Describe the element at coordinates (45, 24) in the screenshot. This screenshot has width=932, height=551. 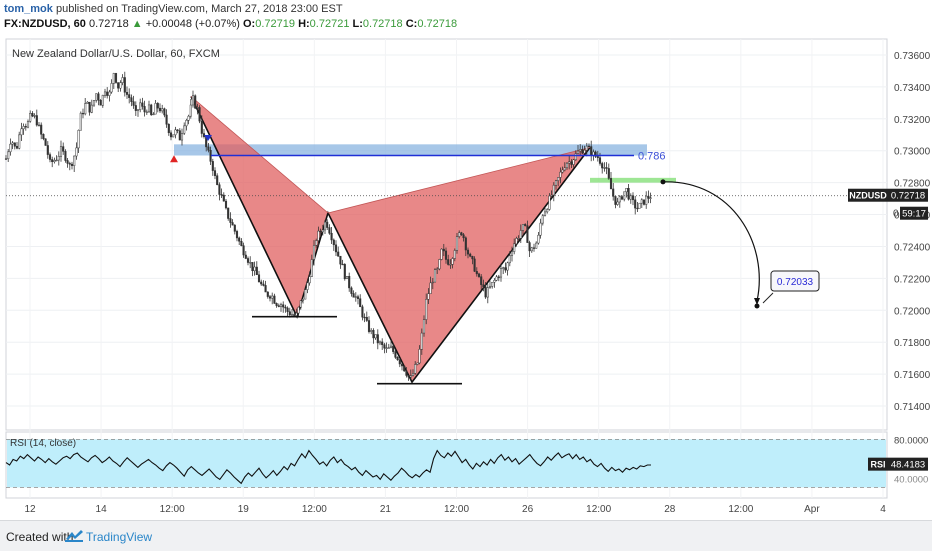
I see `symbol-label: FX:NZDUSD, 60` at that location.